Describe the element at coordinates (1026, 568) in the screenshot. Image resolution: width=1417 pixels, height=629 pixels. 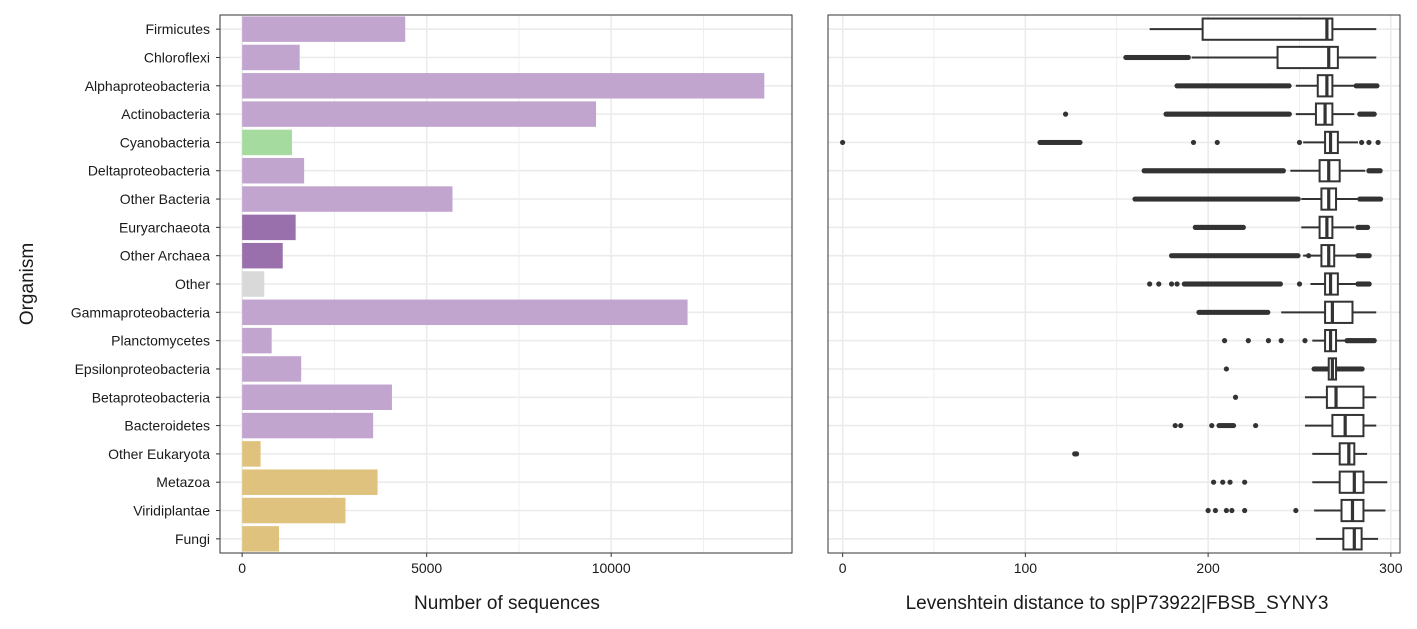
I see `boxplot-x-tick-label: 100` at that location.